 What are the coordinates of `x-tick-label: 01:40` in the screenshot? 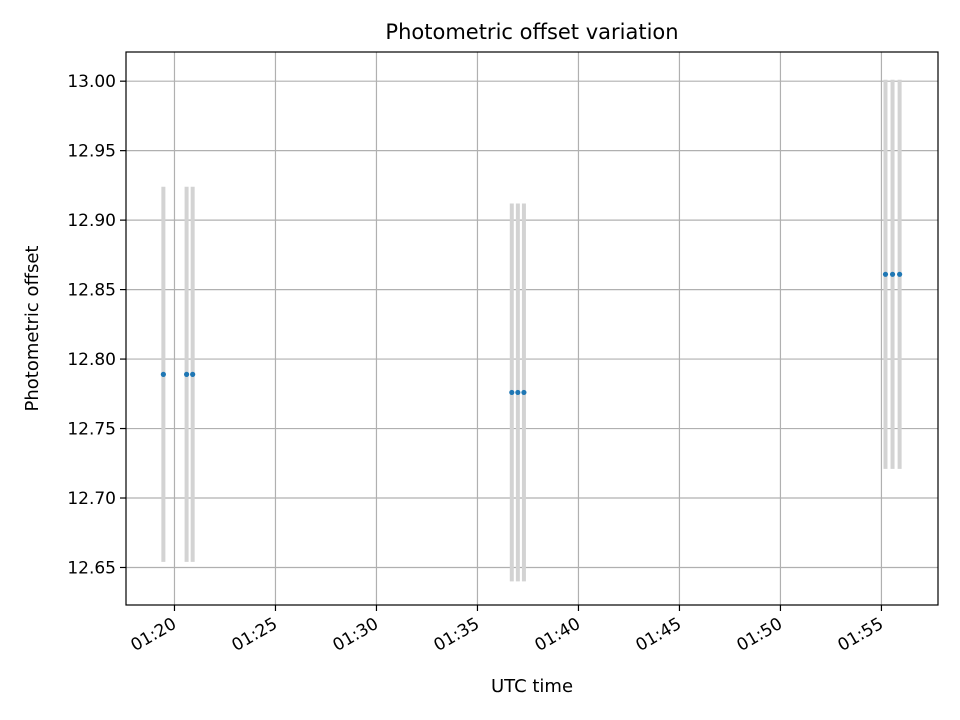 It's located at (558, 635).